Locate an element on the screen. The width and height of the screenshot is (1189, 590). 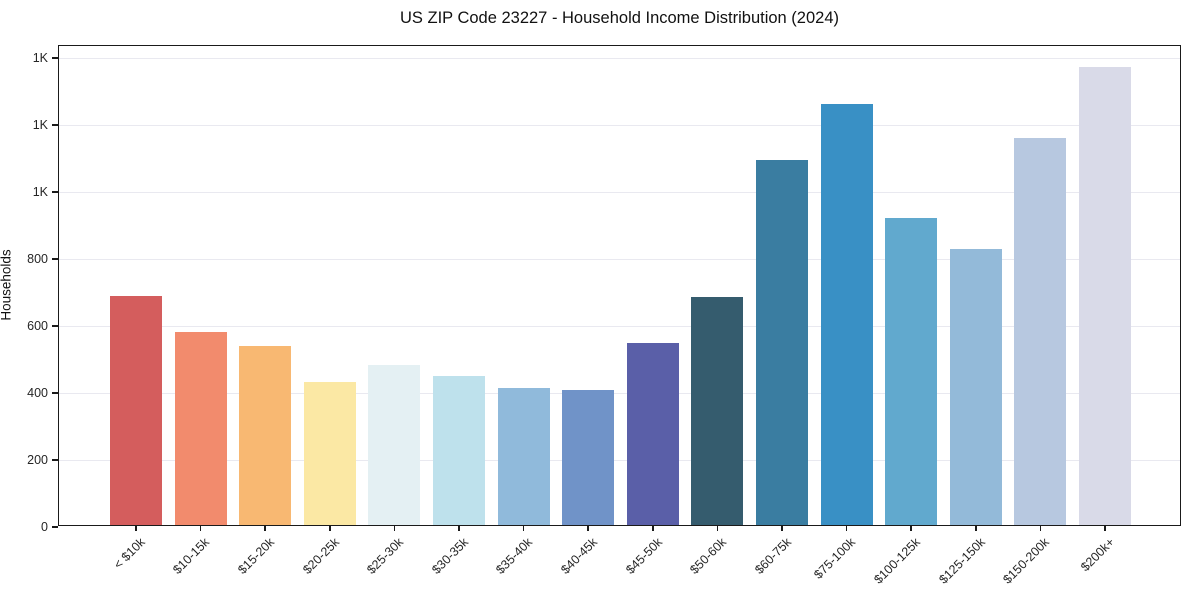
bar-10k is located at coordinates (136, 410).